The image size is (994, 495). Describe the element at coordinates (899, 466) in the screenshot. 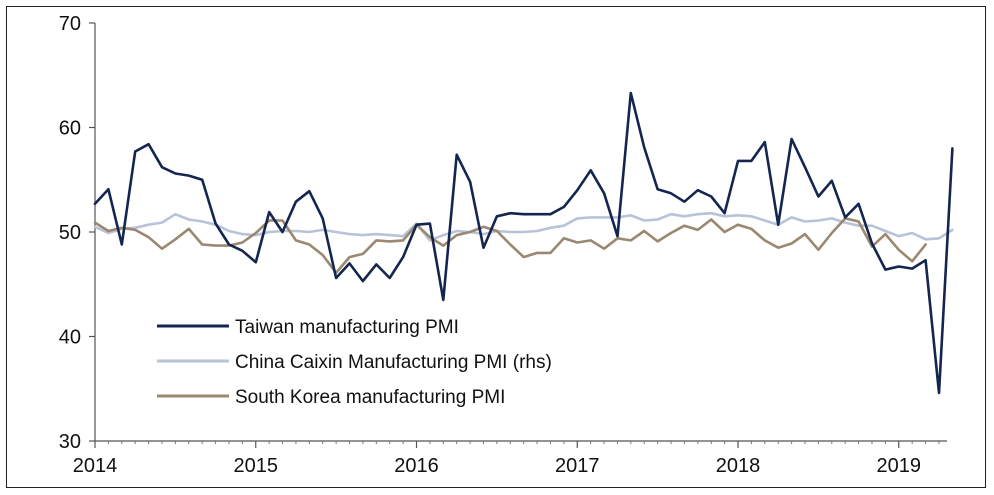

I see `x-tick-label: 2019` at that location.